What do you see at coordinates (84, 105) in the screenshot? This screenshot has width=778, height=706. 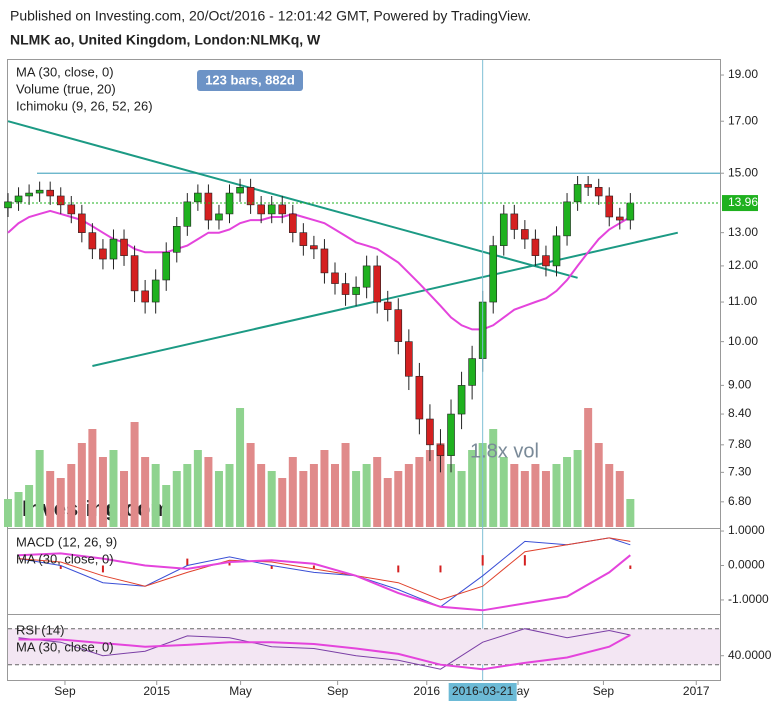 I see `legend-entry: Ichimoku (9, 26, 52, 26)` at bounding box center [84, 105].